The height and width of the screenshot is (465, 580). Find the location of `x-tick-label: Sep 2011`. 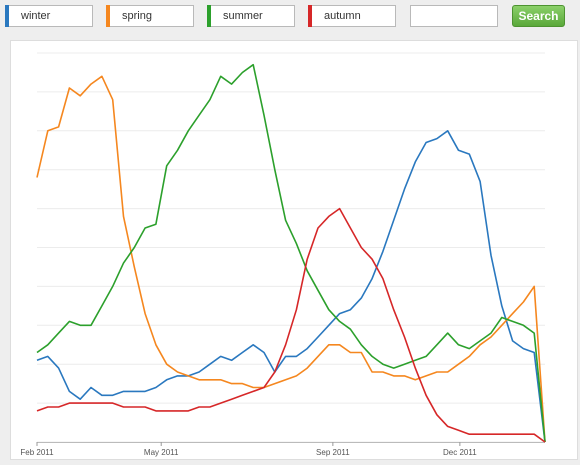

x-tick-label: Sep 2011 is located at coordinates (333, 452).